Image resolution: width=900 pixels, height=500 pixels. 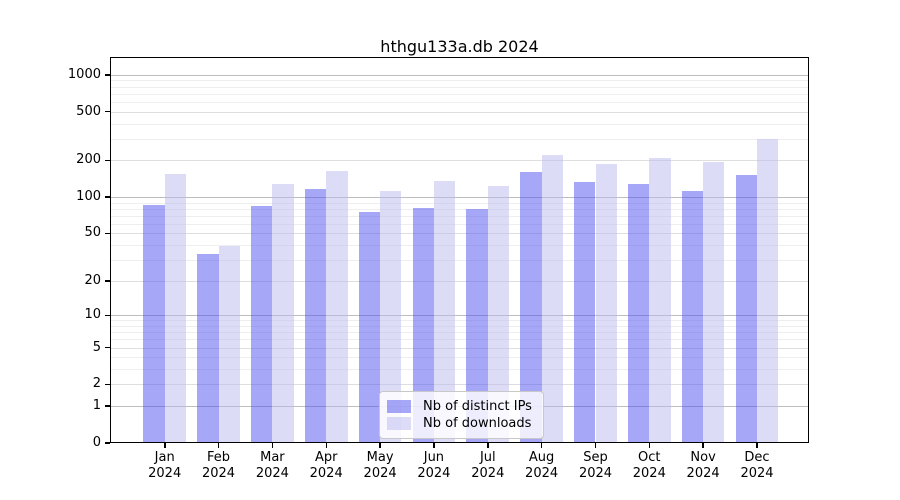 What do you see at coordinates (757, 445) in the screenshot?
I see `x-tick-mark-dec` at bounding box center [757, 445].